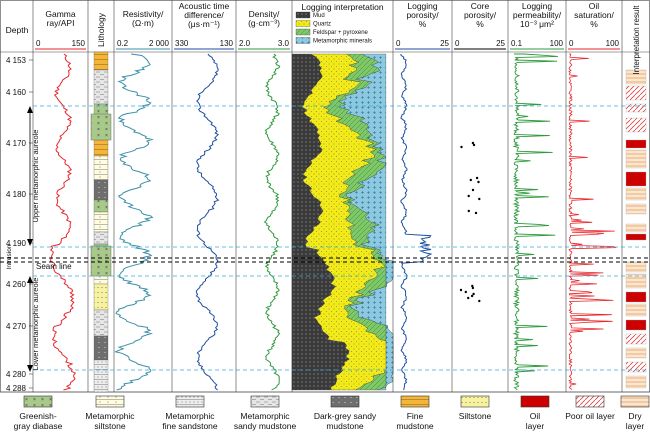 This screenshot has width=650, height=442. Describe the element at coordinates (16, 194) in the screenshot. I see `depth-tick-label: 4 180` at that location.